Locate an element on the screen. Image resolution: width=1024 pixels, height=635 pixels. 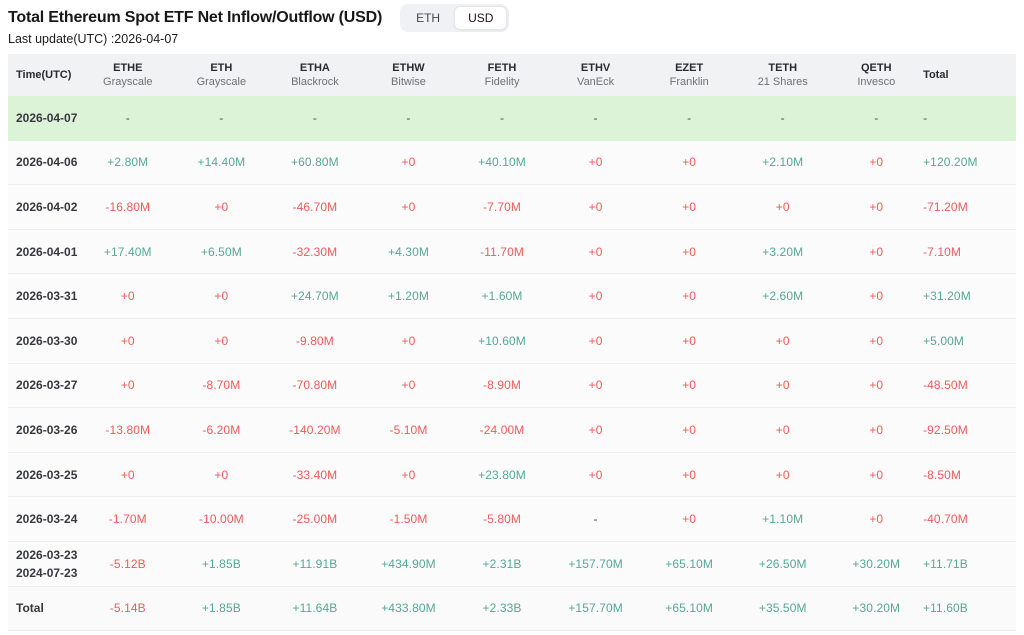
cell-value: +3.20M is located at coordinates (783, 251).